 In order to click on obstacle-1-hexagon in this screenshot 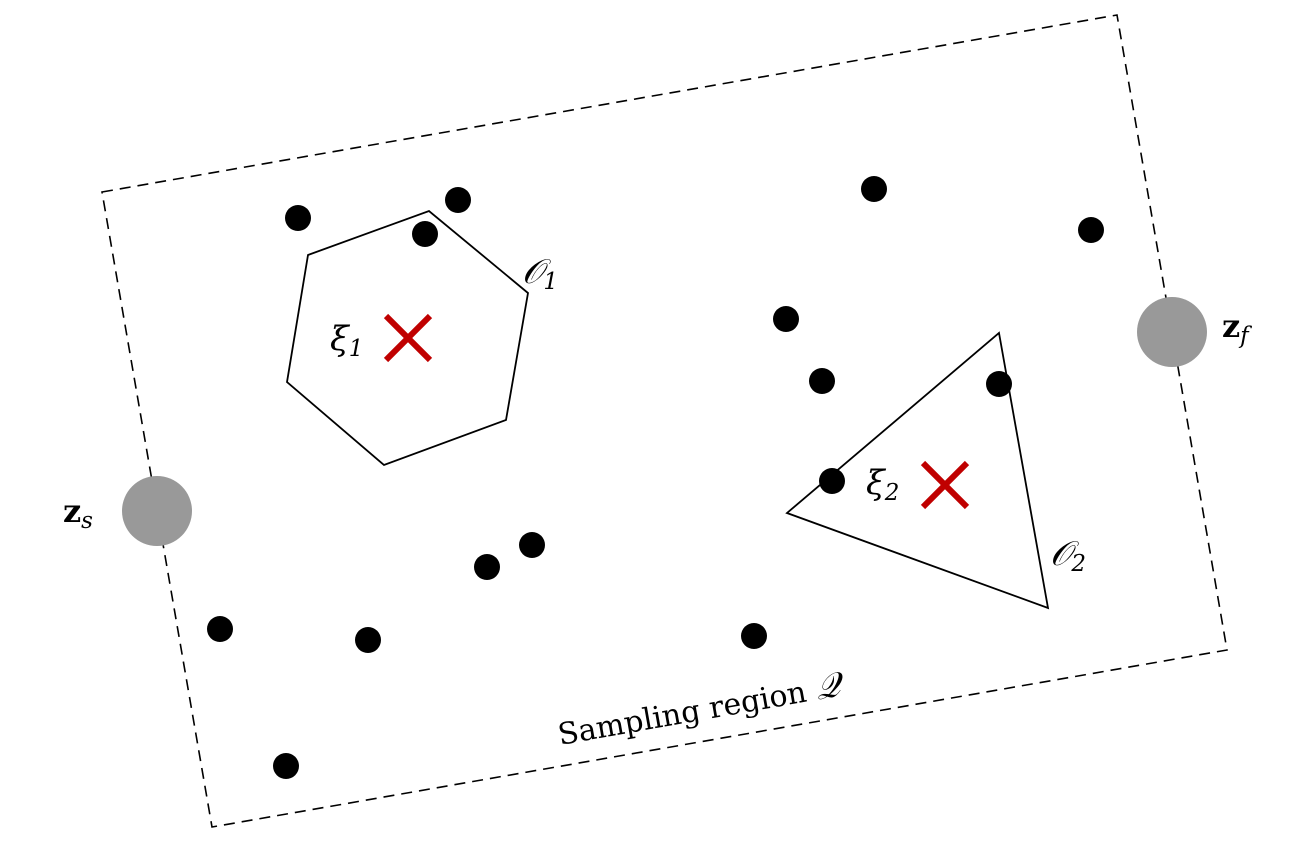, I will do `click(407, 338)`.